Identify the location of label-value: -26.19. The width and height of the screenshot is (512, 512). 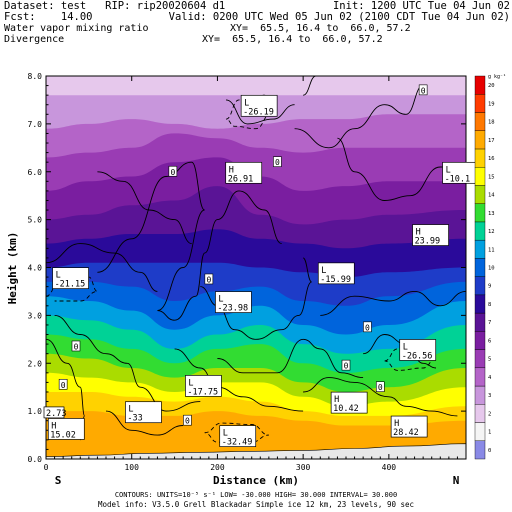
(258, 112).